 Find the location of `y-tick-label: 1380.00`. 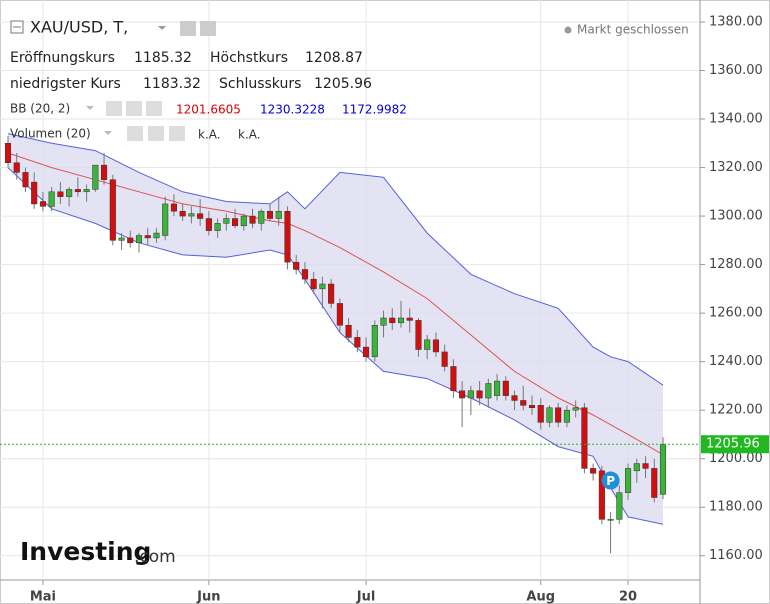

y-tick-label: 1380.00 is located at coordinates (736, 21).